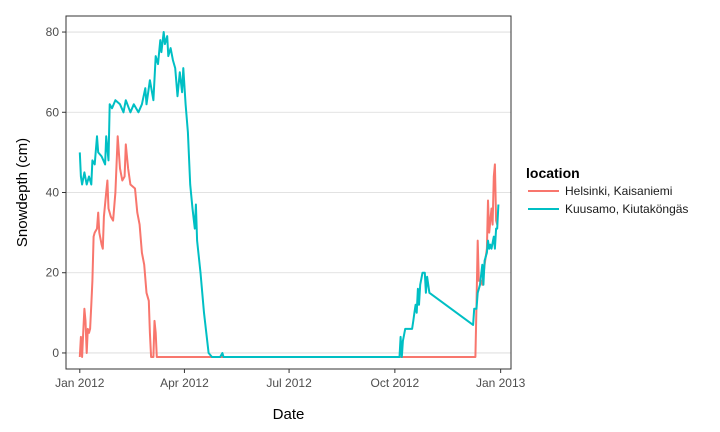 Image resolution: width=720 pixels, height=432 pixels. I want to click on y-tick-label: 60, so click(53, 112).